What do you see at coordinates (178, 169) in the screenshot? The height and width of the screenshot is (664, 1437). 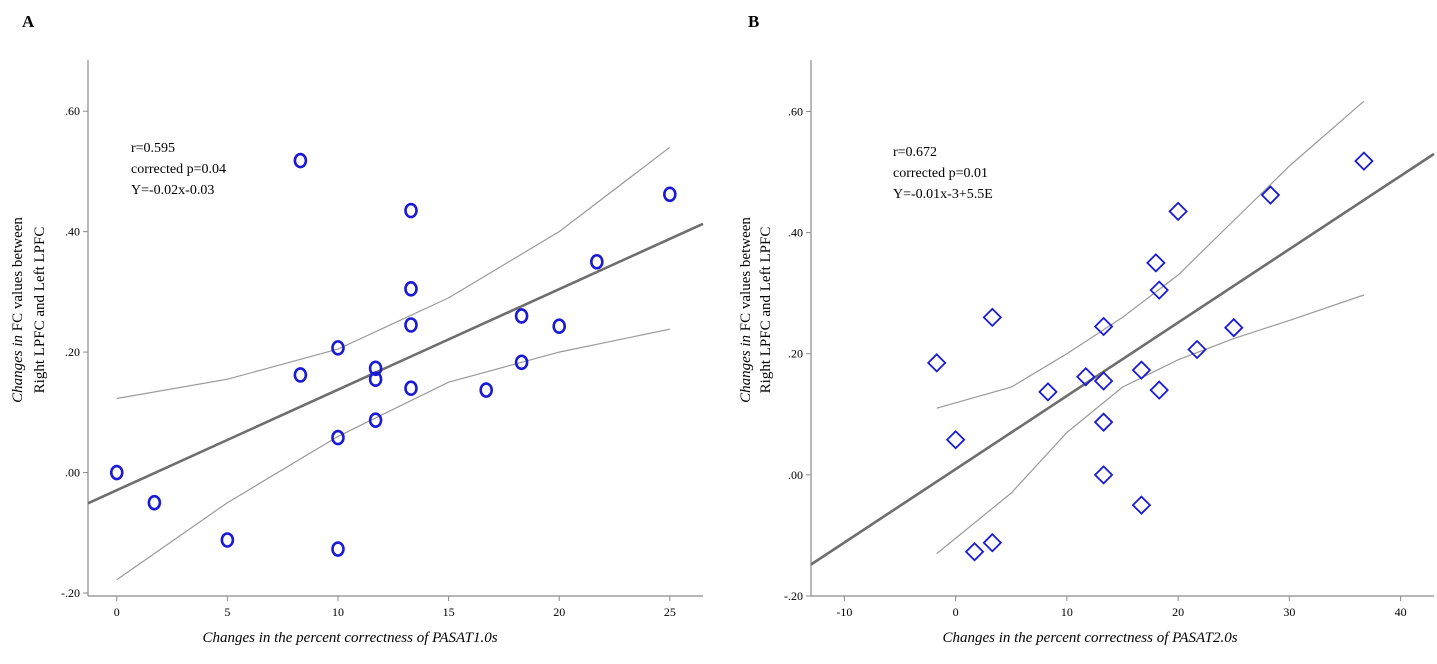 I see `panel-a-stat-line: corrected p=0.04` at bounding box center [178, 169].